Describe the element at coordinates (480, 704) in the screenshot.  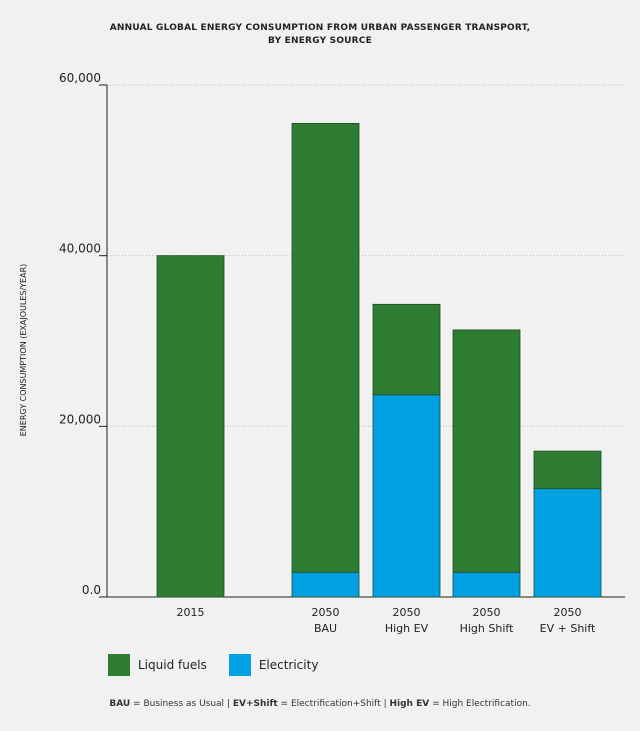
I see `footnote-text: = High Electrification.` at that location.